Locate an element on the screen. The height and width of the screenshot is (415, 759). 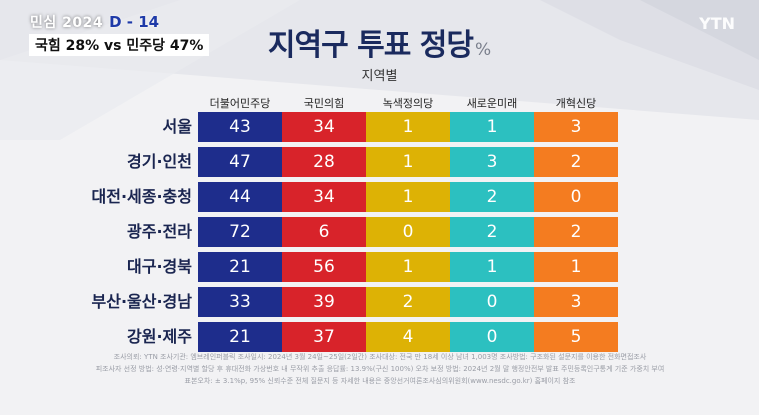
value-cell: 72 is located at coordinates (240, 232).